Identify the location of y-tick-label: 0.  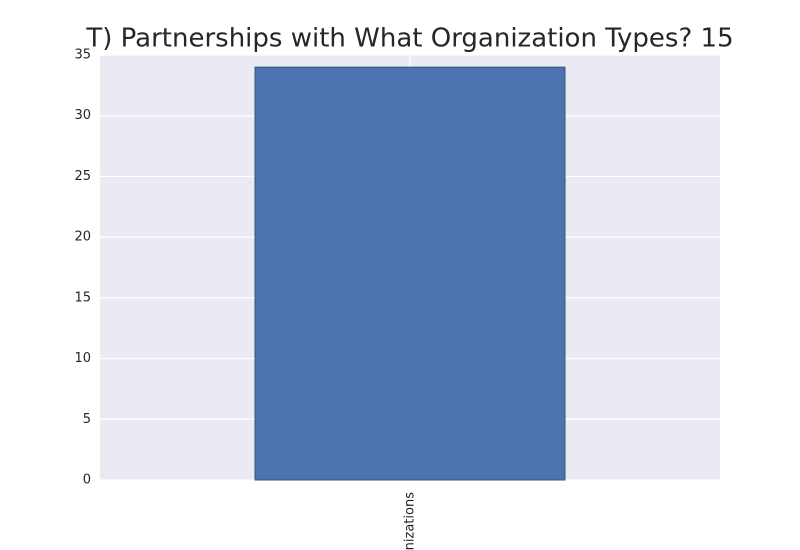
(87, 480).